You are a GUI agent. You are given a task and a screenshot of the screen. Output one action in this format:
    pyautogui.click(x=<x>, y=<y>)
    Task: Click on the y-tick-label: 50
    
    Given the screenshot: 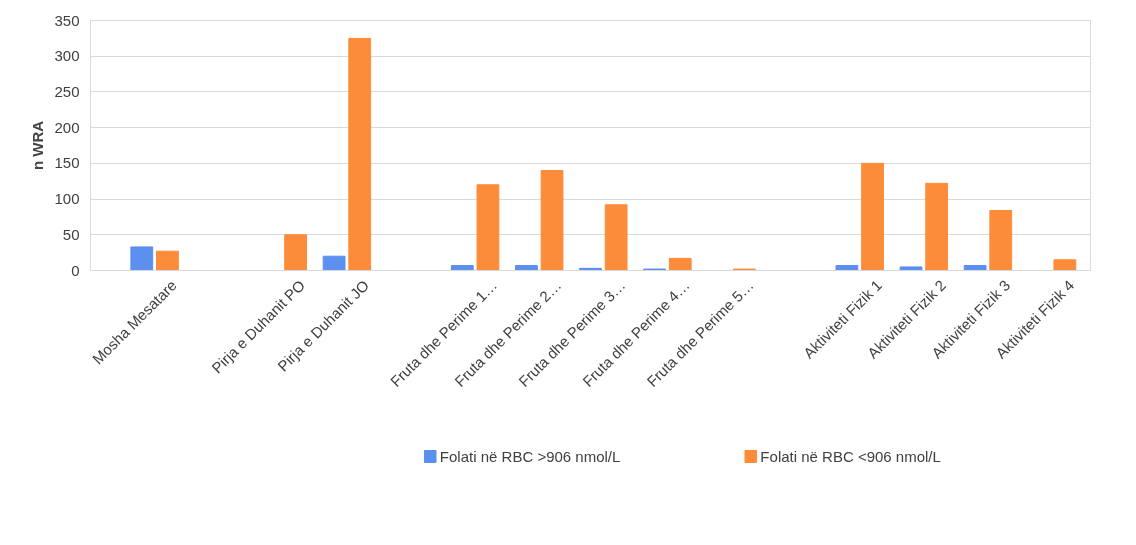 What is the action you would take?
    pyautogui.click(x=71, y=234)
    